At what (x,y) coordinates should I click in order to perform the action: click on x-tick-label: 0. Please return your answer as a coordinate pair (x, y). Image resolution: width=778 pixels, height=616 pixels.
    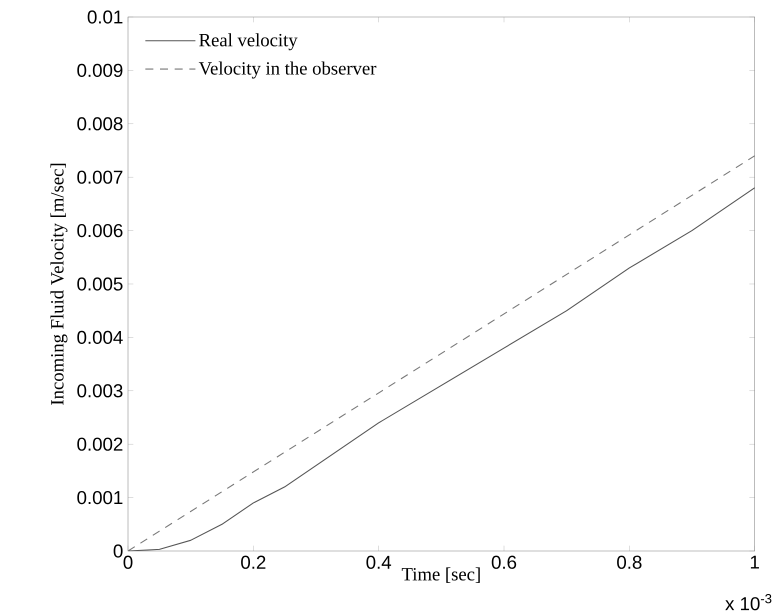
    Looking at the image, I should click on (128, 562).